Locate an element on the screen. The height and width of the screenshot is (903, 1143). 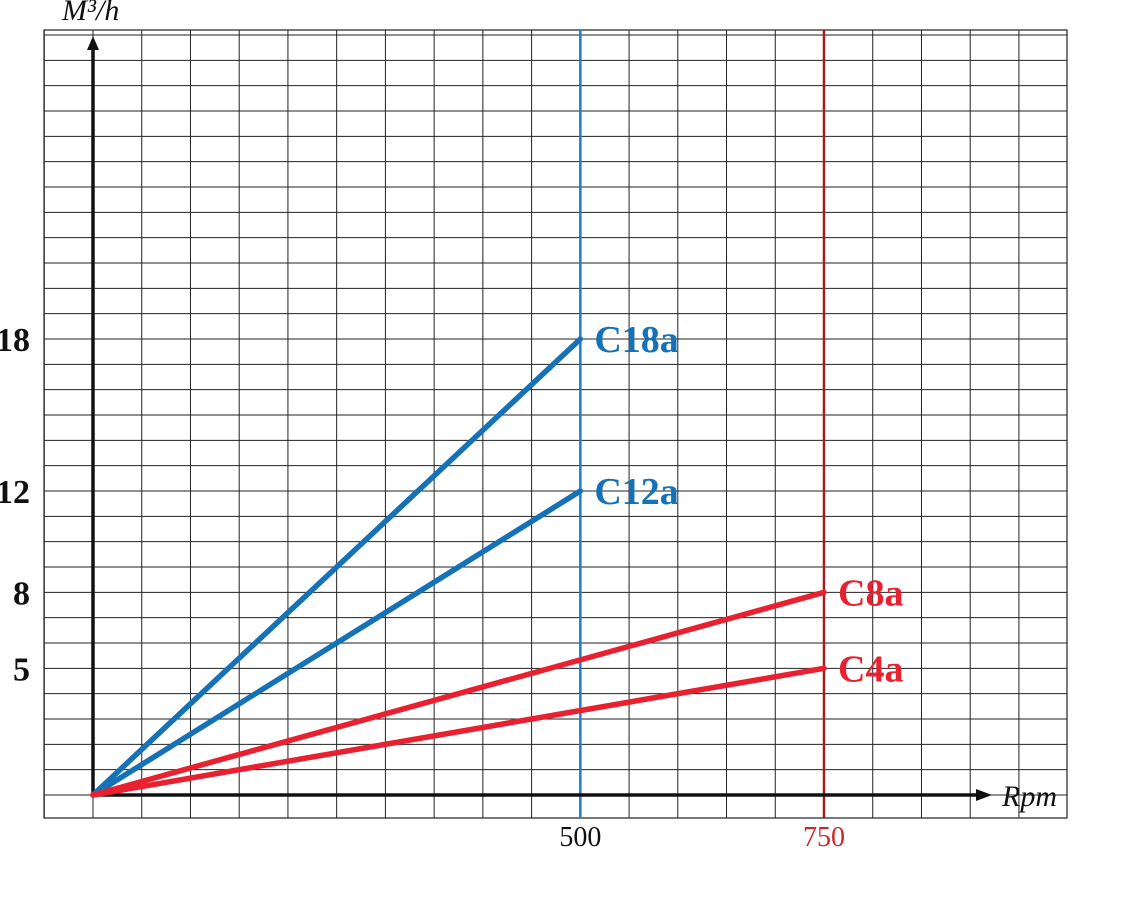
y-axis-label: M³/h is located at coordinates (90, 13).